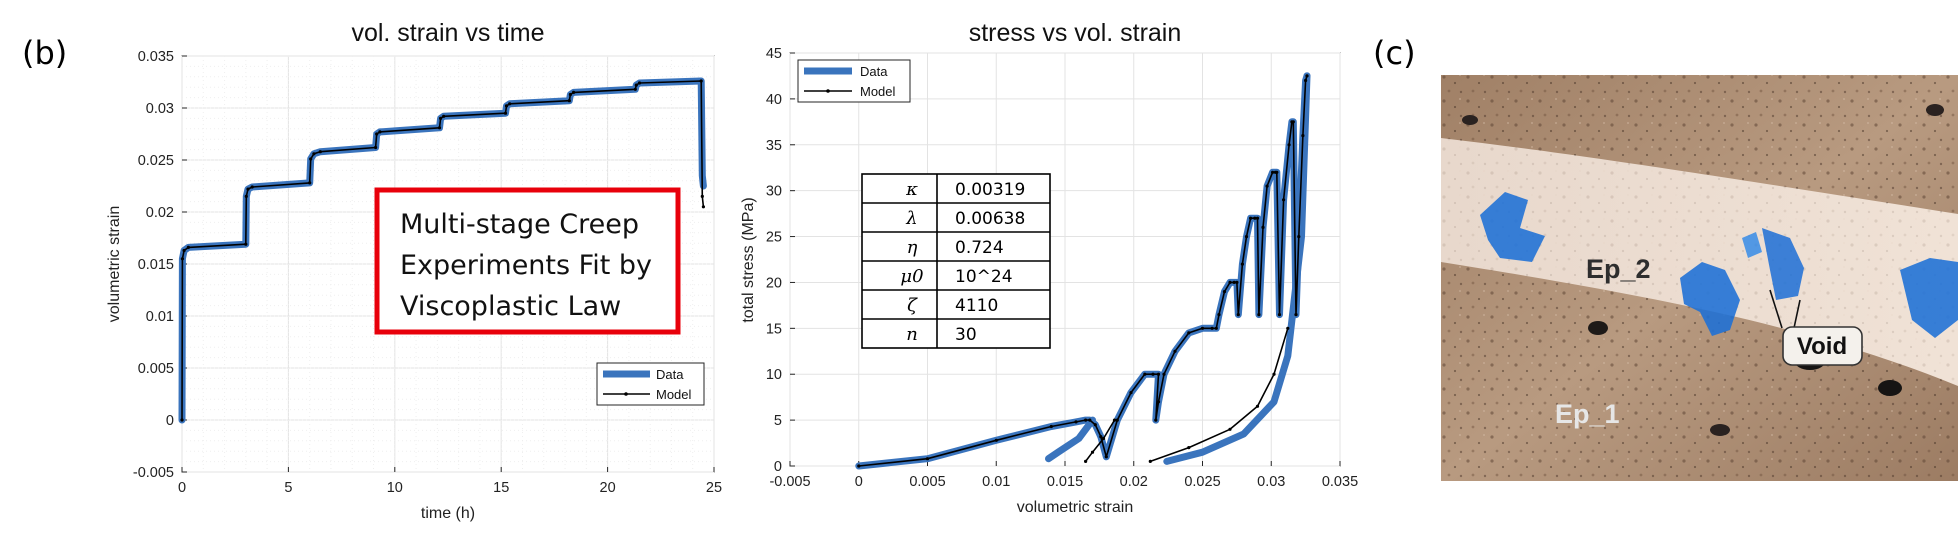 Image resolution: width=1958 pixels, height=546 pixels. What do you see at coordinates (912, 247) in the screenshot?
I see `param-symbol-eta: η` at bounding box center [912, 247].